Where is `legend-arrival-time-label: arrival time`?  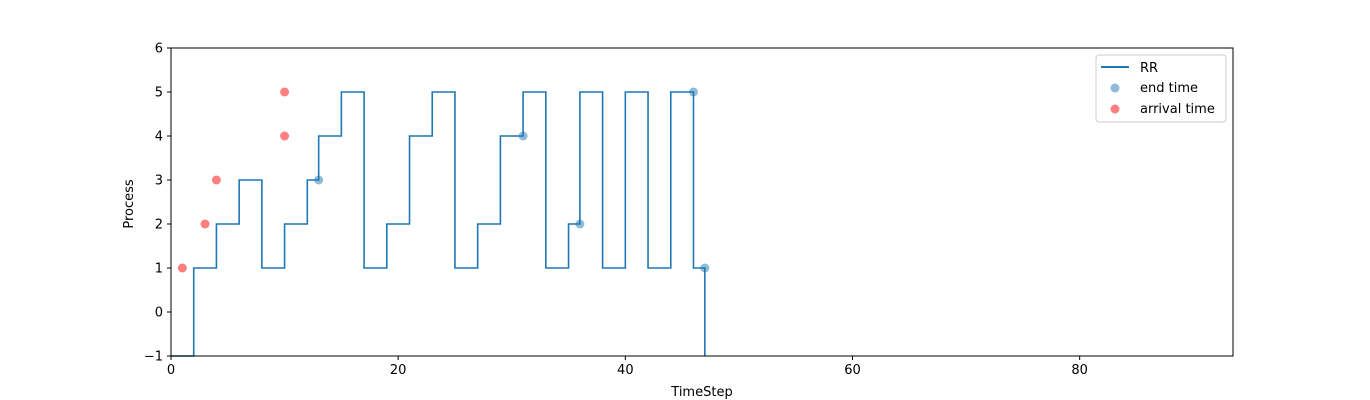
legend-arrival-time-label: arrival time is located at coordinates (1177, 109).